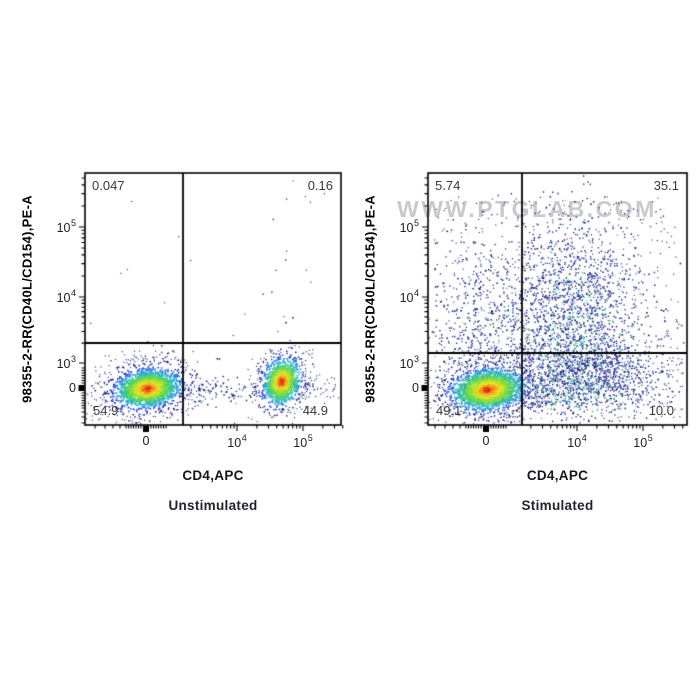 The image size is (700, 700). Describe the element at coordinates (449, 410) in the screenshot. I see `quadrant-percent-lower-left: 49.1` at that location.